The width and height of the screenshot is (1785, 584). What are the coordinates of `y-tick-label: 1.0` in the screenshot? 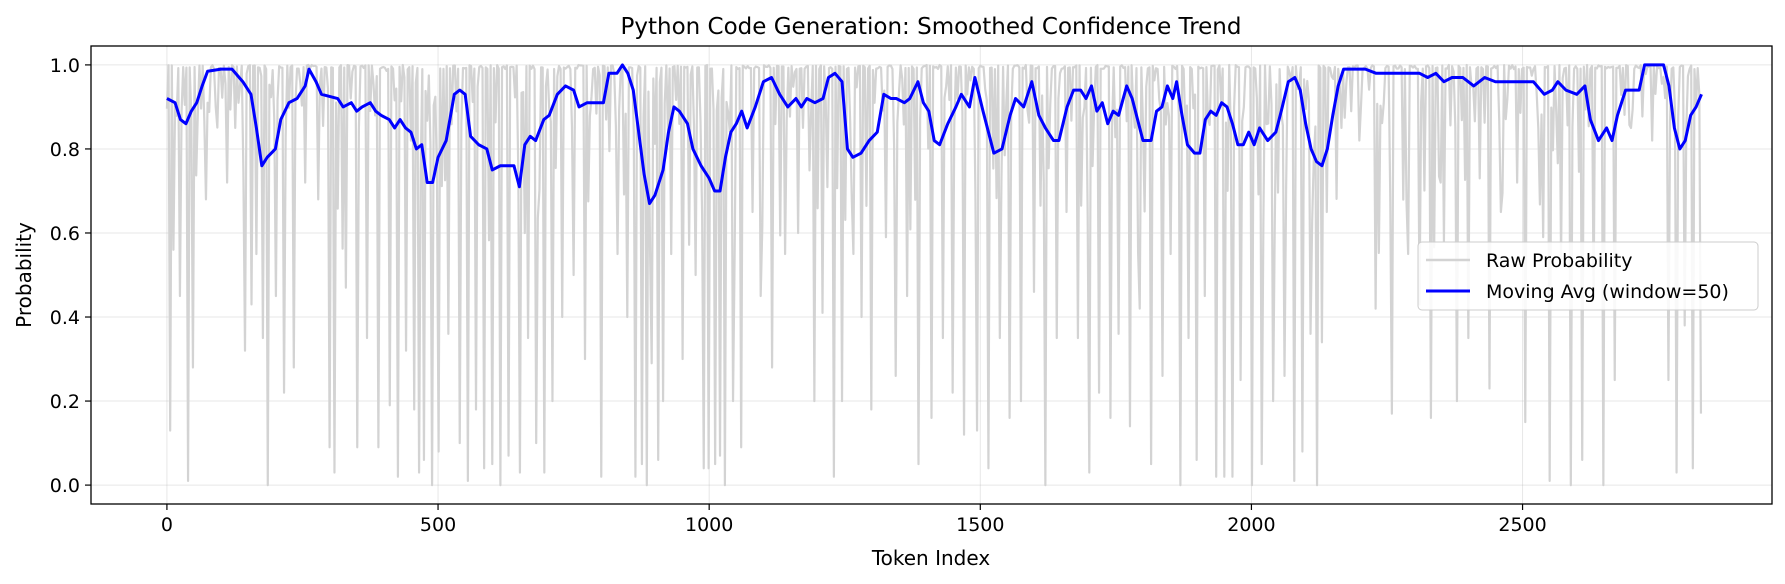 It's located at (65, 66).